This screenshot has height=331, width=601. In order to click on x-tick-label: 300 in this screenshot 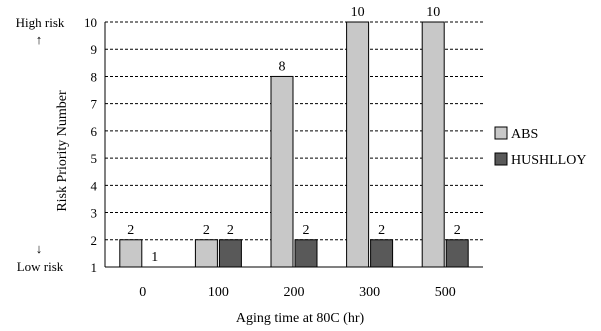, I will do `click(369, 292)`.